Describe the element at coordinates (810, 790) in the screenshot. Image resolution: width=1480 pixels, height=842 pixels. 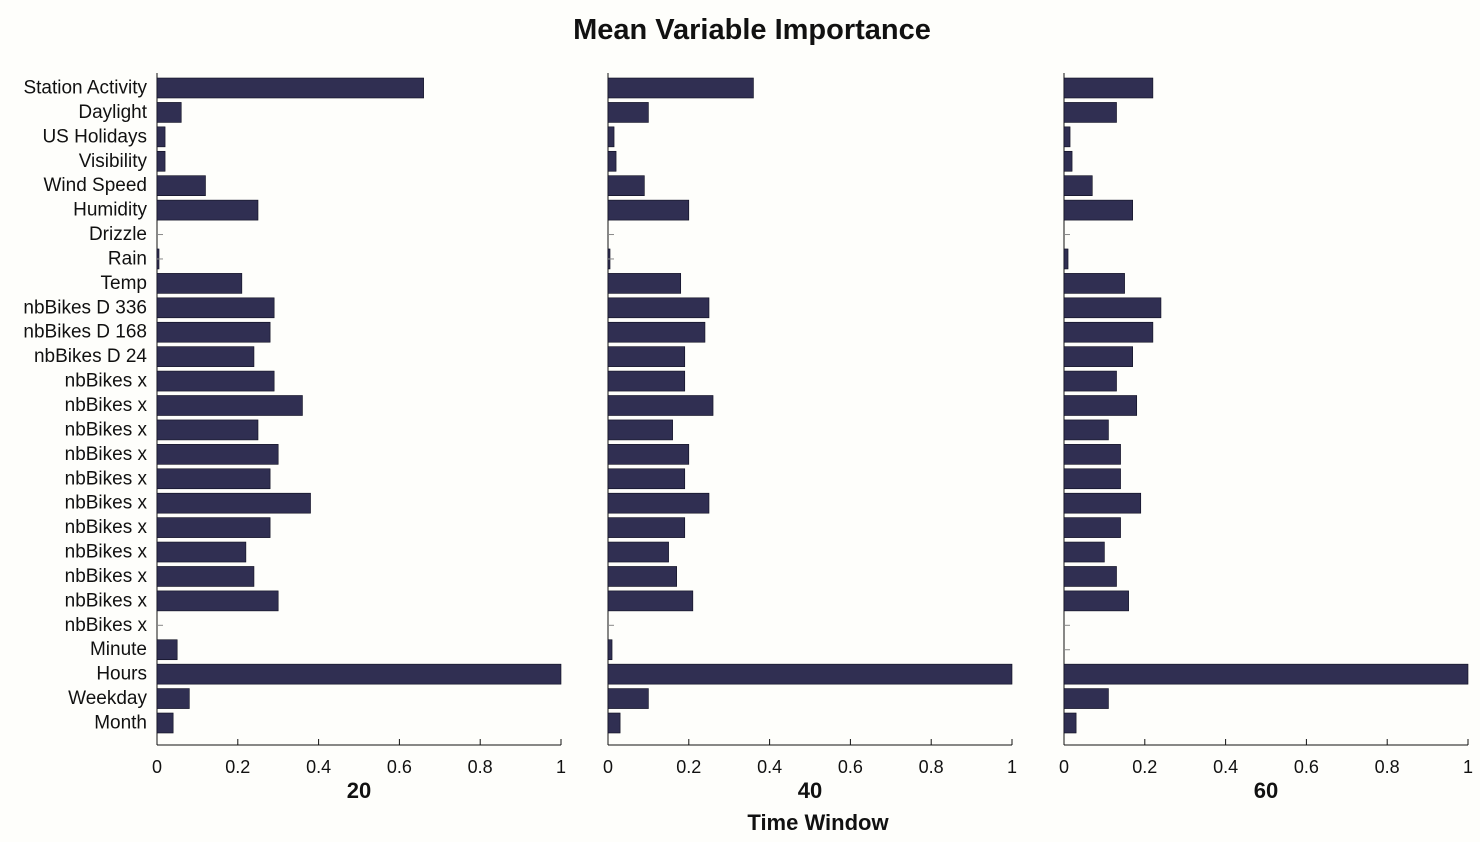
I see `panel-label: 40` at that location.